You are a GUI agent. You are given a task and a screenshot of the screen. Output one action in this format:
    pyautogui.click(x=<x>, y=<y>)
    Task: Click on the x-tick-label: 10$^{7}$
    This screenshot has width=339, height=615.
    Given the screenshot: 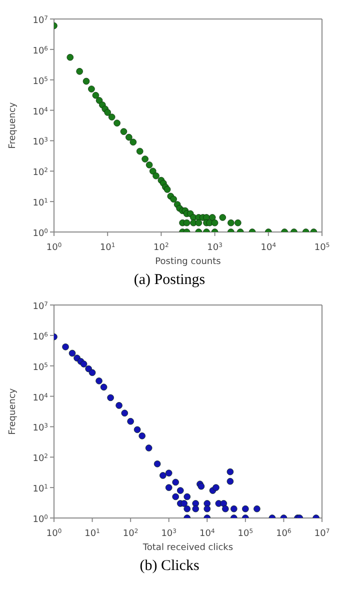 What is the action you would take?
    pyautogui.click(x=322, y=533)
    